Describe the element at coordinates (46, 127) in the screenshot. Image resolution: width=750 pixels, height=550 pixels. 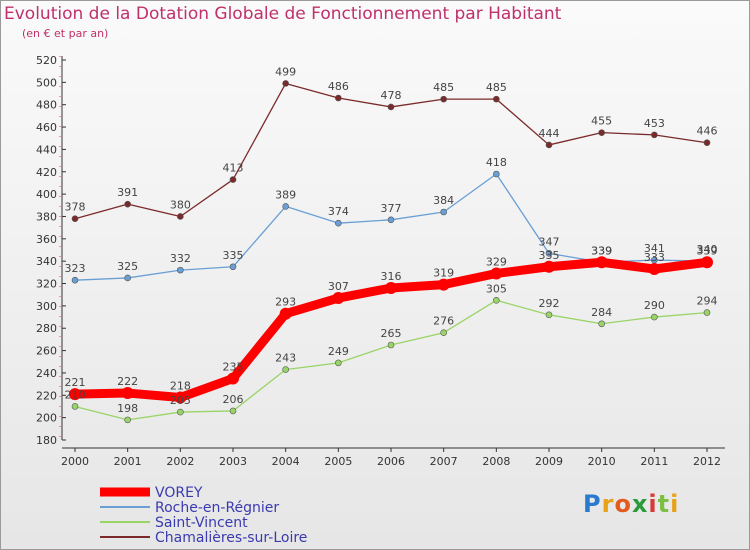
I see `y-tick-label: 460` at that location.